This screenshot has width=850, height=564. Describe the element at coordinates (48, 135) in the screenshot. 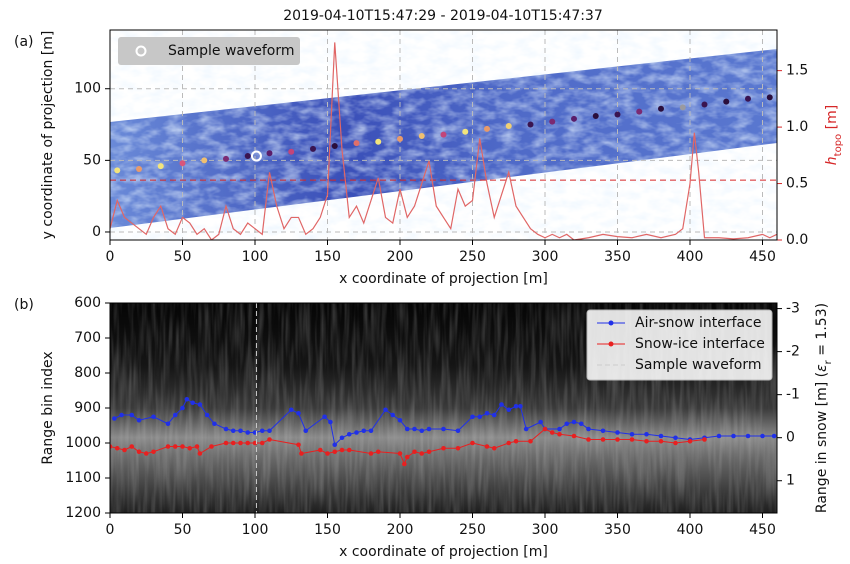

I see `y-axis-label: y coordinate of projection [m]` at that location.